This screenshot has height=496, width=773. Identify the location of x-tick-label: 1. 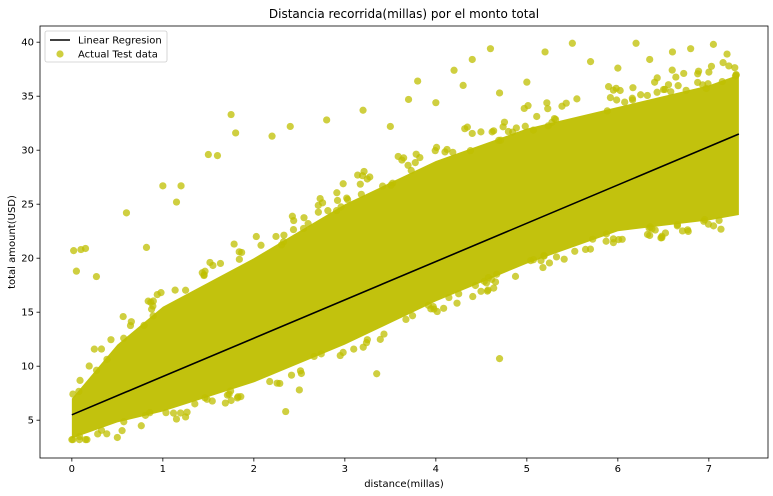
(163, 469).